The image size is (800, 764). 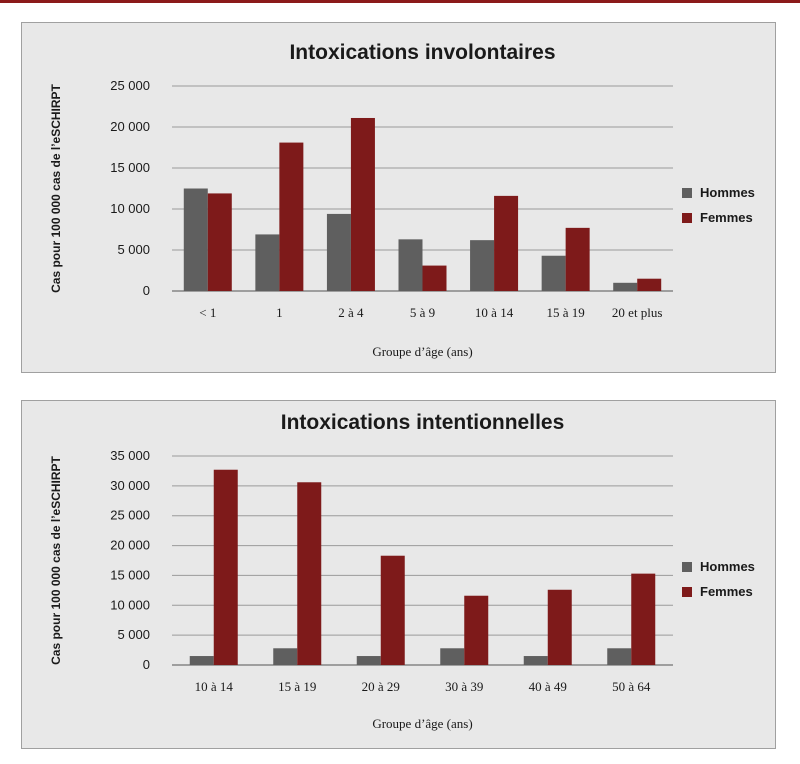 I want to click on x-tick-label: 1, so click(x=279, y=312).